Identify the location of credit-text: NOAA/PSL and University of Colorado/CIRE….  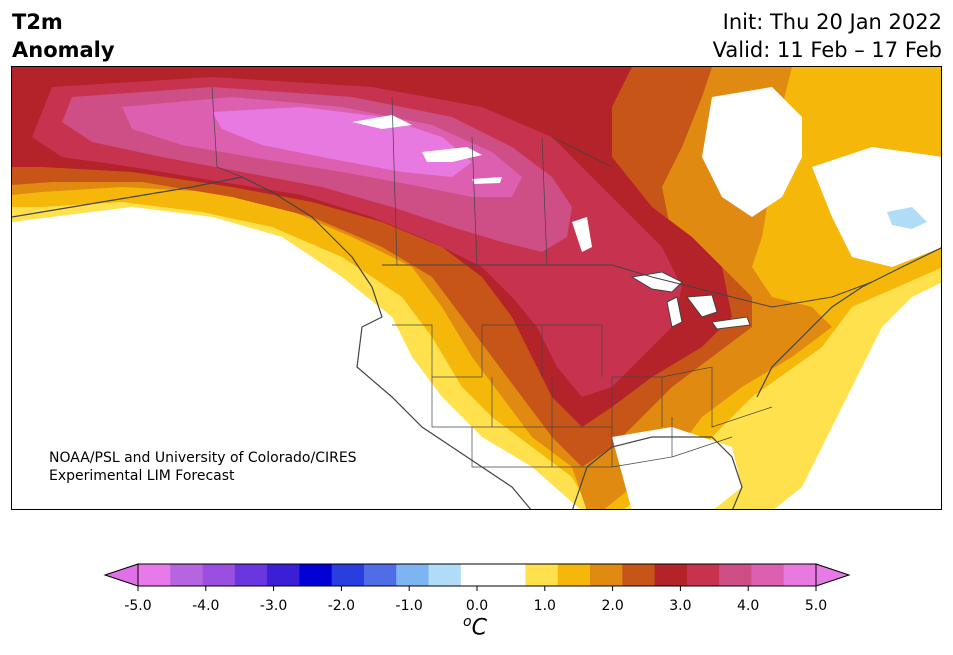
(203, 467).